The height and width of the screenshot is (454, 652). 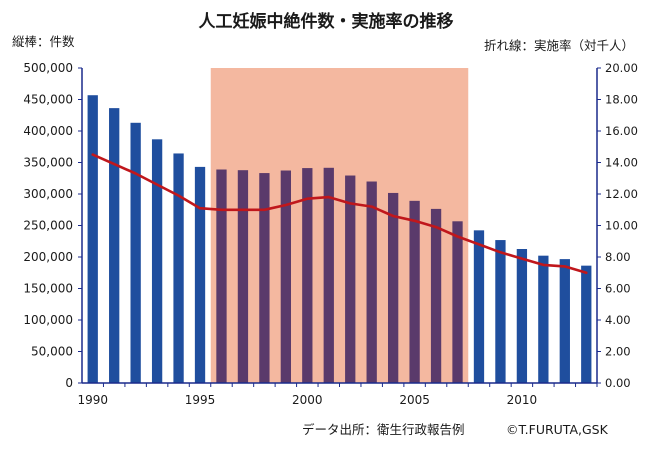 I want to click on left-tick-label: 300,000, so click(x=48, y=194).